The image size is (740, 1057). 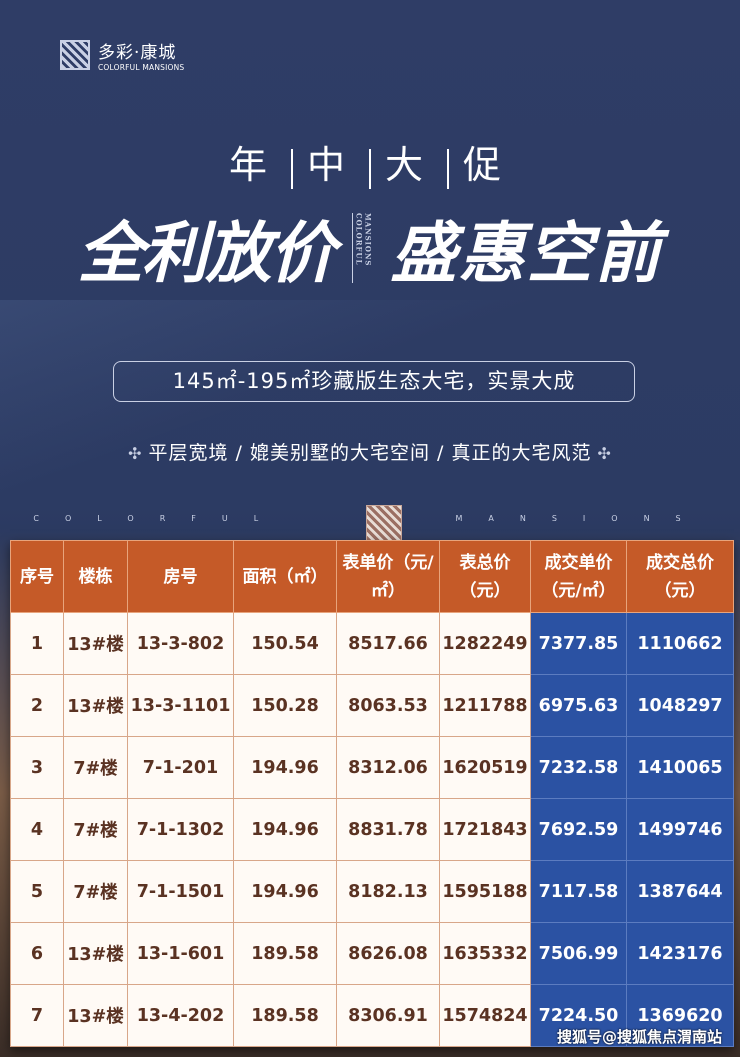 What do you see at coordinates (485, 576) in the screenshot?
I see `column-header: 表总价（元）` at bounding box center [485, 576].